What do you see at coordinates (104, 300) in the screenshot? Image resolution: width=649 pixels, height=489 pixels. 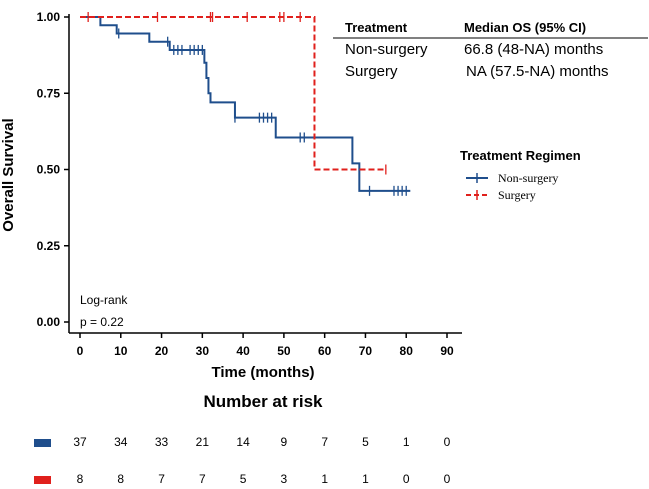 I see `logrank-label: Log-rank` at bounding box center [104, 300].